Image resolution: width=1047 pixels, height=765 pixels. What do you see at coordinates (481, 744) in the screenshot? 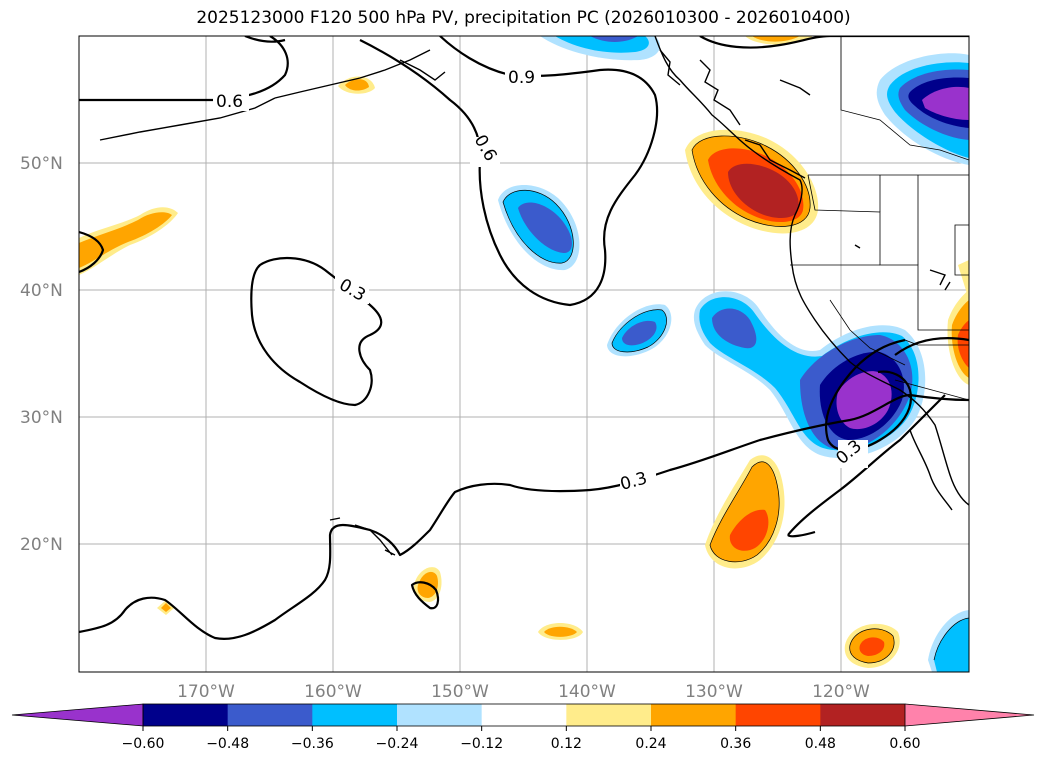
I see `colorbar-tick-label: −0.12` at bounding box center [481, 744].